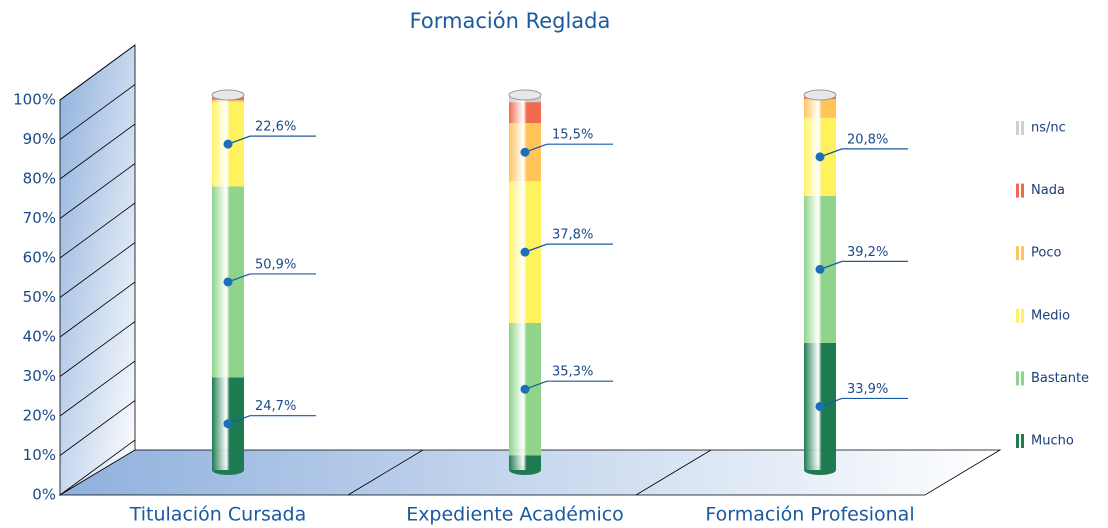 The width and height of the screenshot is (1108, 528). Describe the element at coordinates (1052, 441) in the screenshot. I see `legend-label: Mucho` at that location.